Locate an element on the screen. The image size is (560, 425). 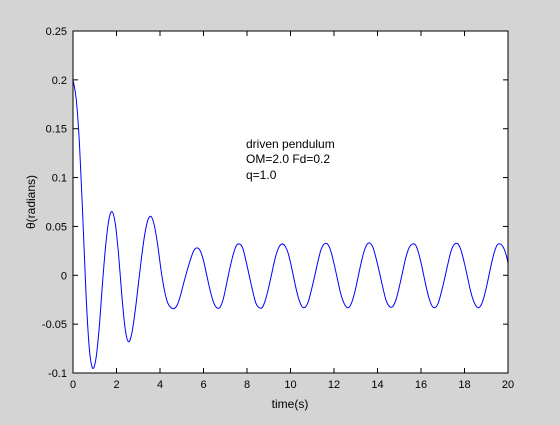
x-tick-label: 2 is located at coordinates (116, 385).